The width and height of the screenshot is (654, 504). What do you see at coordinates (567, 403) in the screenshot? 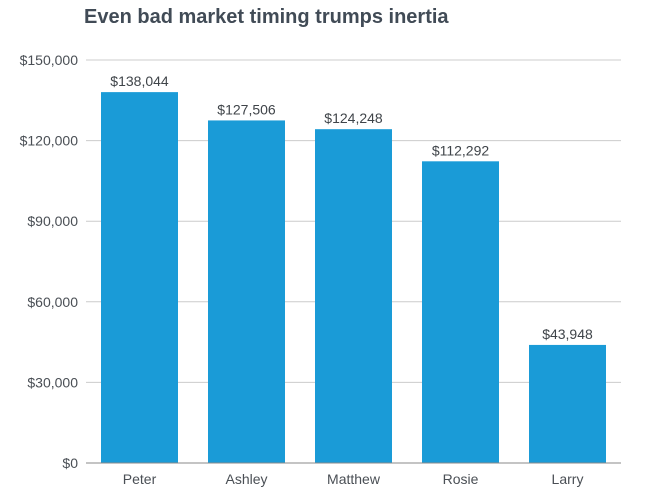
I see `bar-larry` at bounding box center [567, 403].